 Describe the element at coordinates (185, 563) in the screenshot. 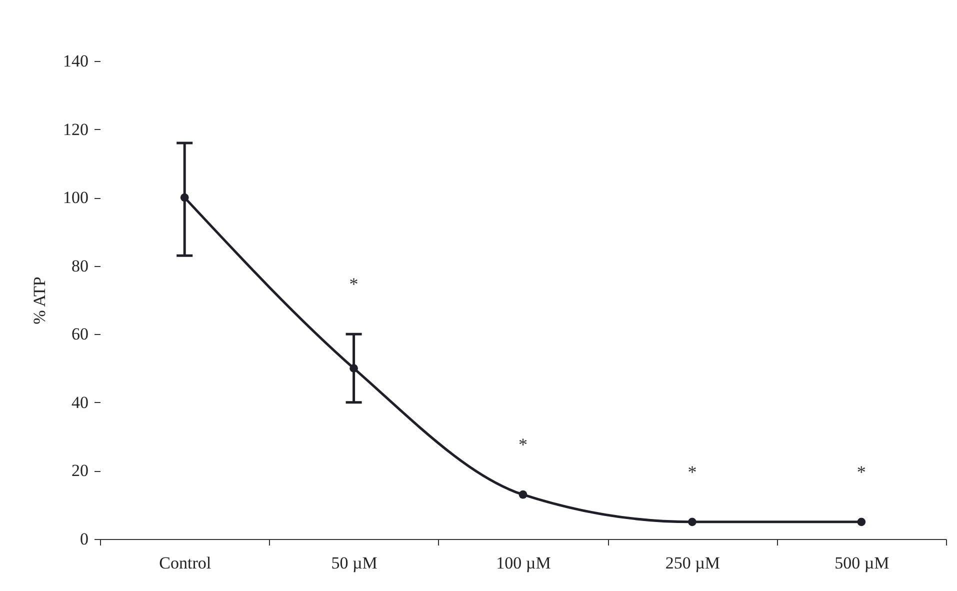

I see `x-tick-label: Control` at that location.